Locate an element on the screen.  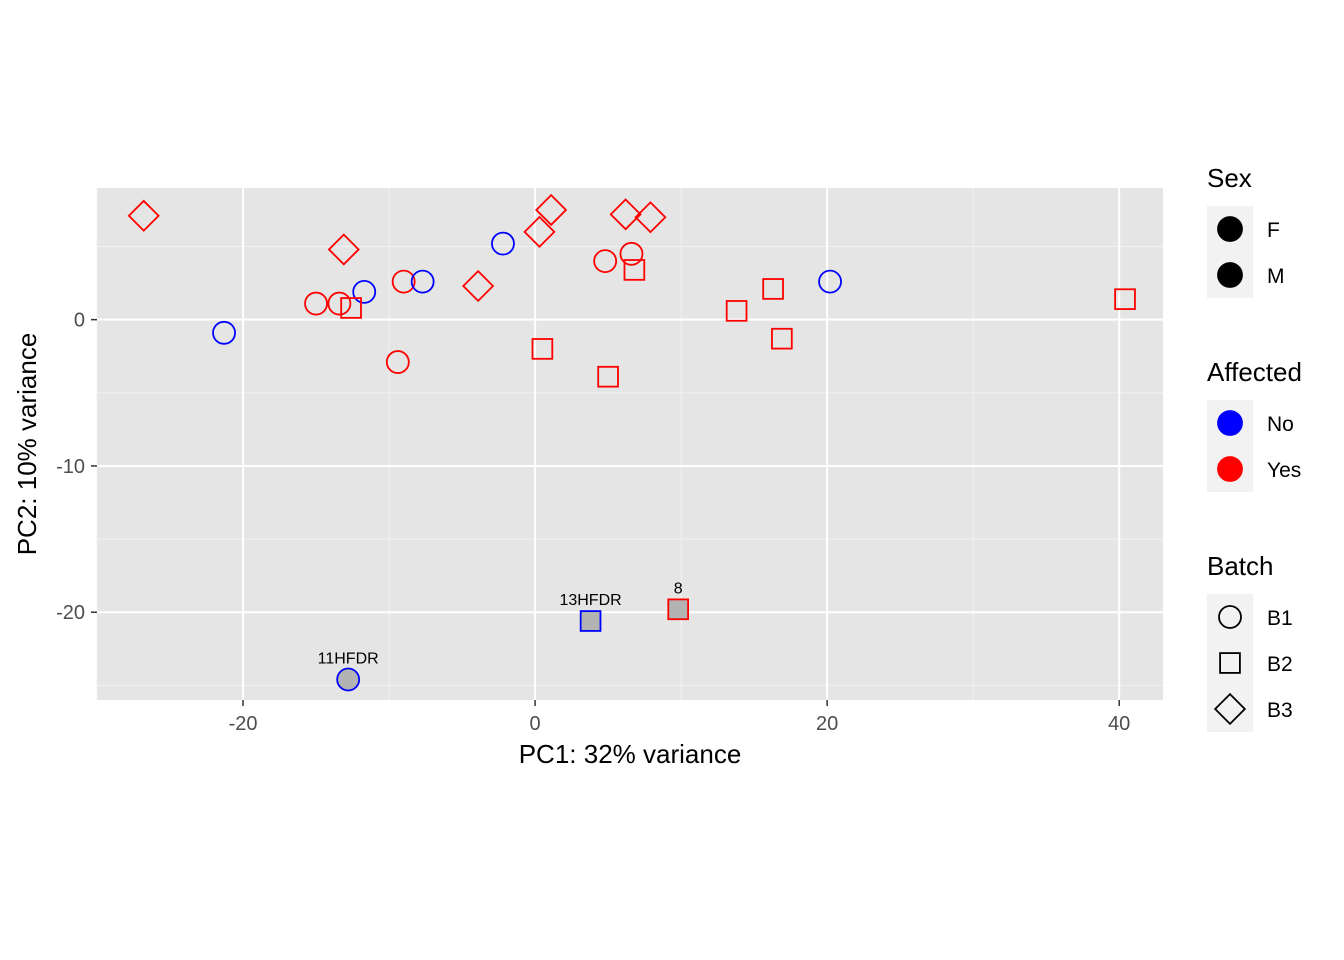
point-label: 8 is located at coordinates (678, 588).